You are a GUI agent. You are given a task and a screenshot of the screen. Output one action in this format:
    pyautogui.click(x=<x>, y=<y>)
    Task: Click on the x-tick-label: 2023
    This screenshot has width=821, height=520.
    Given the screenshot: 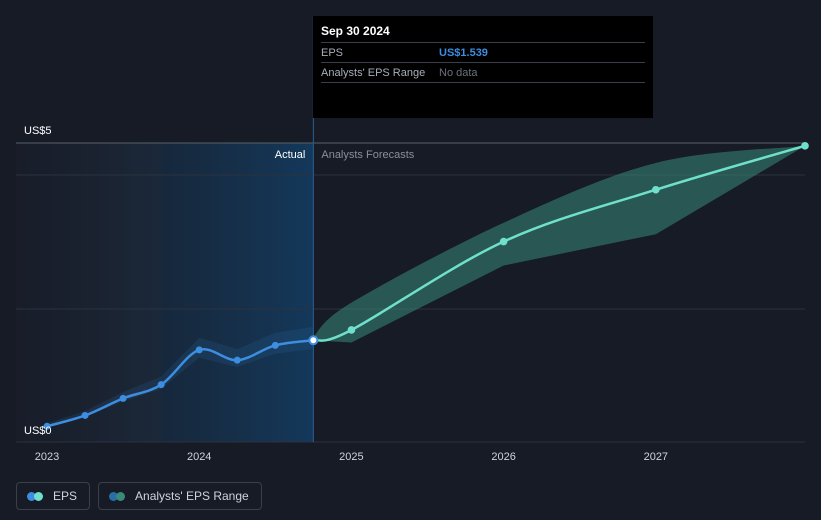 What is the action you would take?
    pyautogui.click(x=47, y=457)
    